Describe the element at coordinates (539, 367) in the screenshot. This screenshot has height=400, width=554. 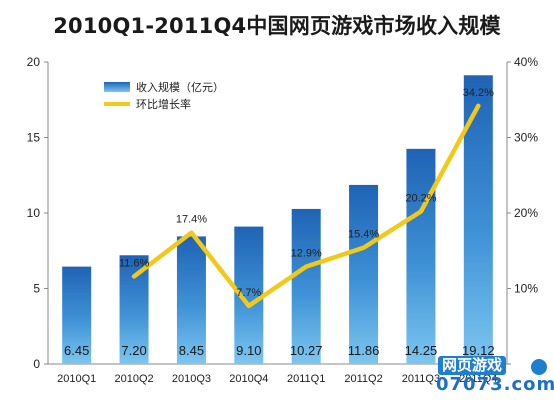
I see `watermark-badge-icon` at that location.